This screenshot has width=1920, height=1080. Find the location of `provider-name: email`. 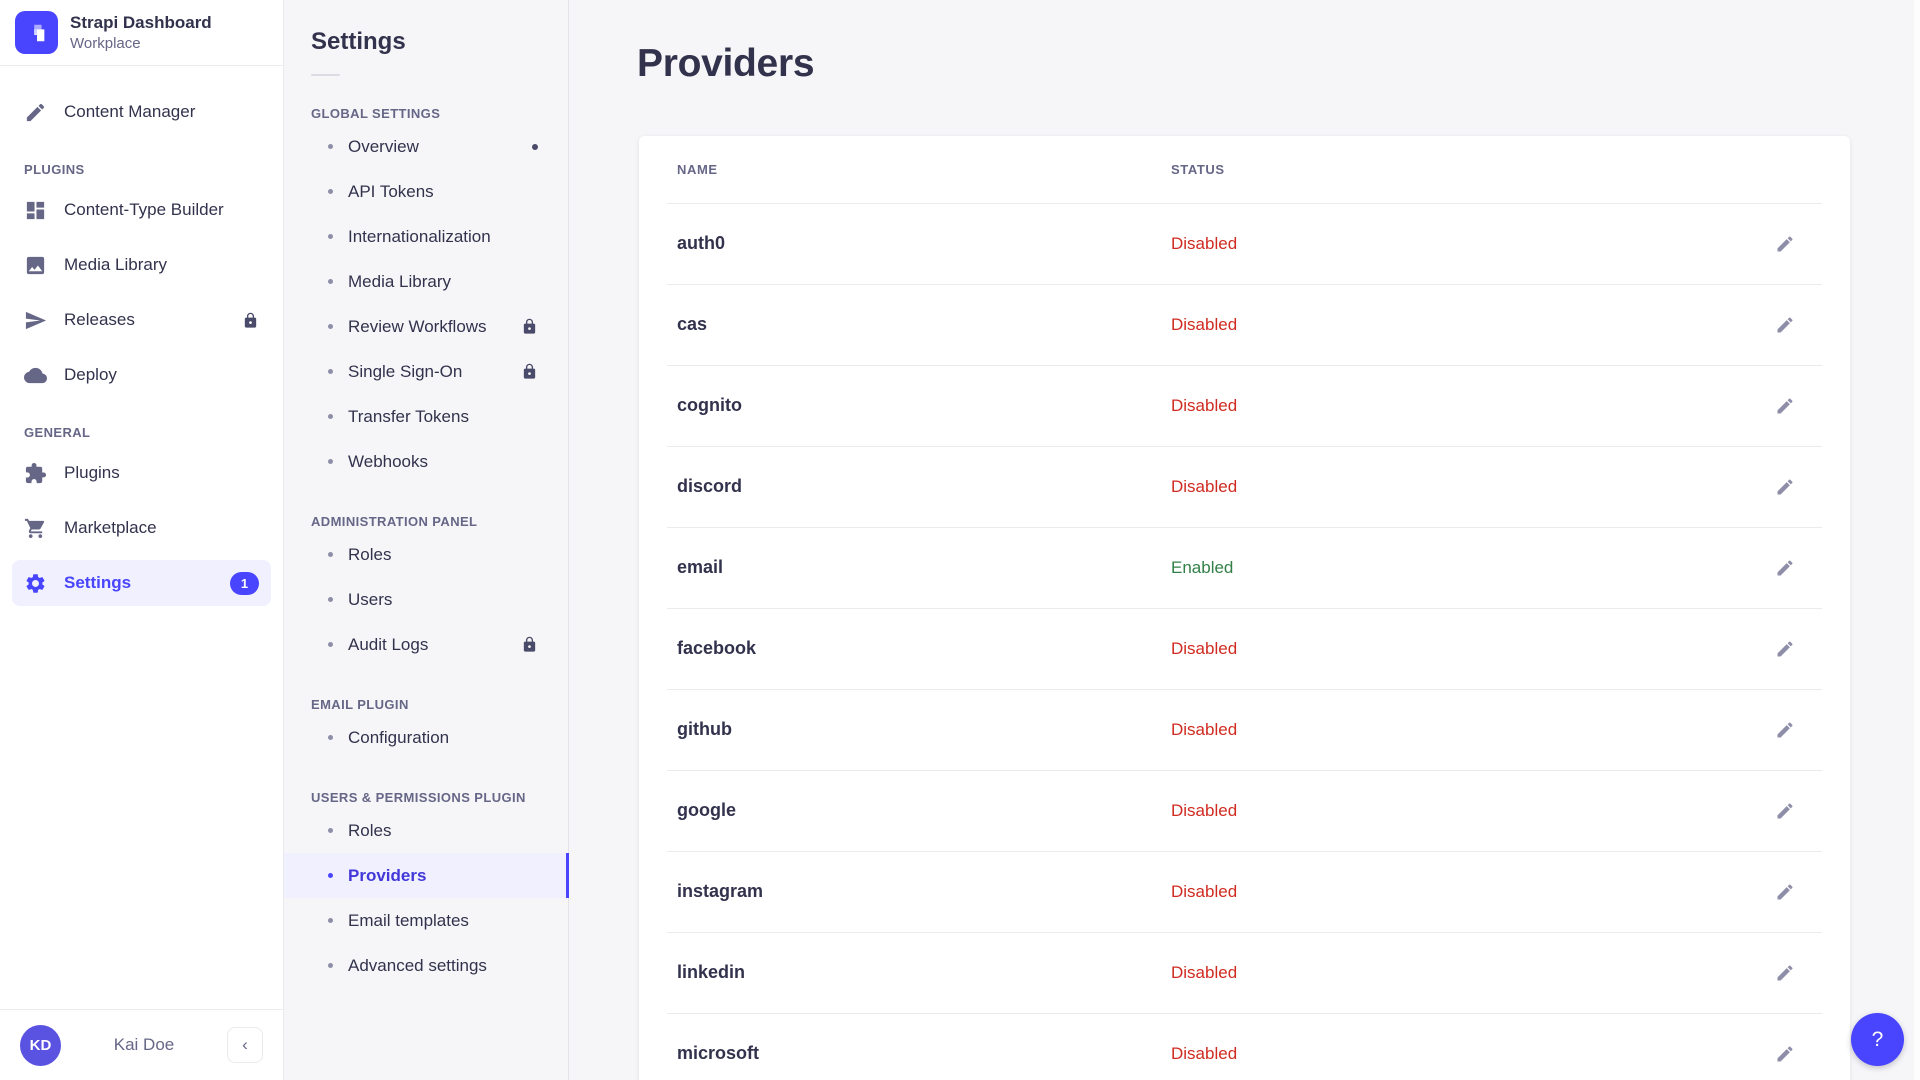

provider-name: email is located at coordinates (700, 567).